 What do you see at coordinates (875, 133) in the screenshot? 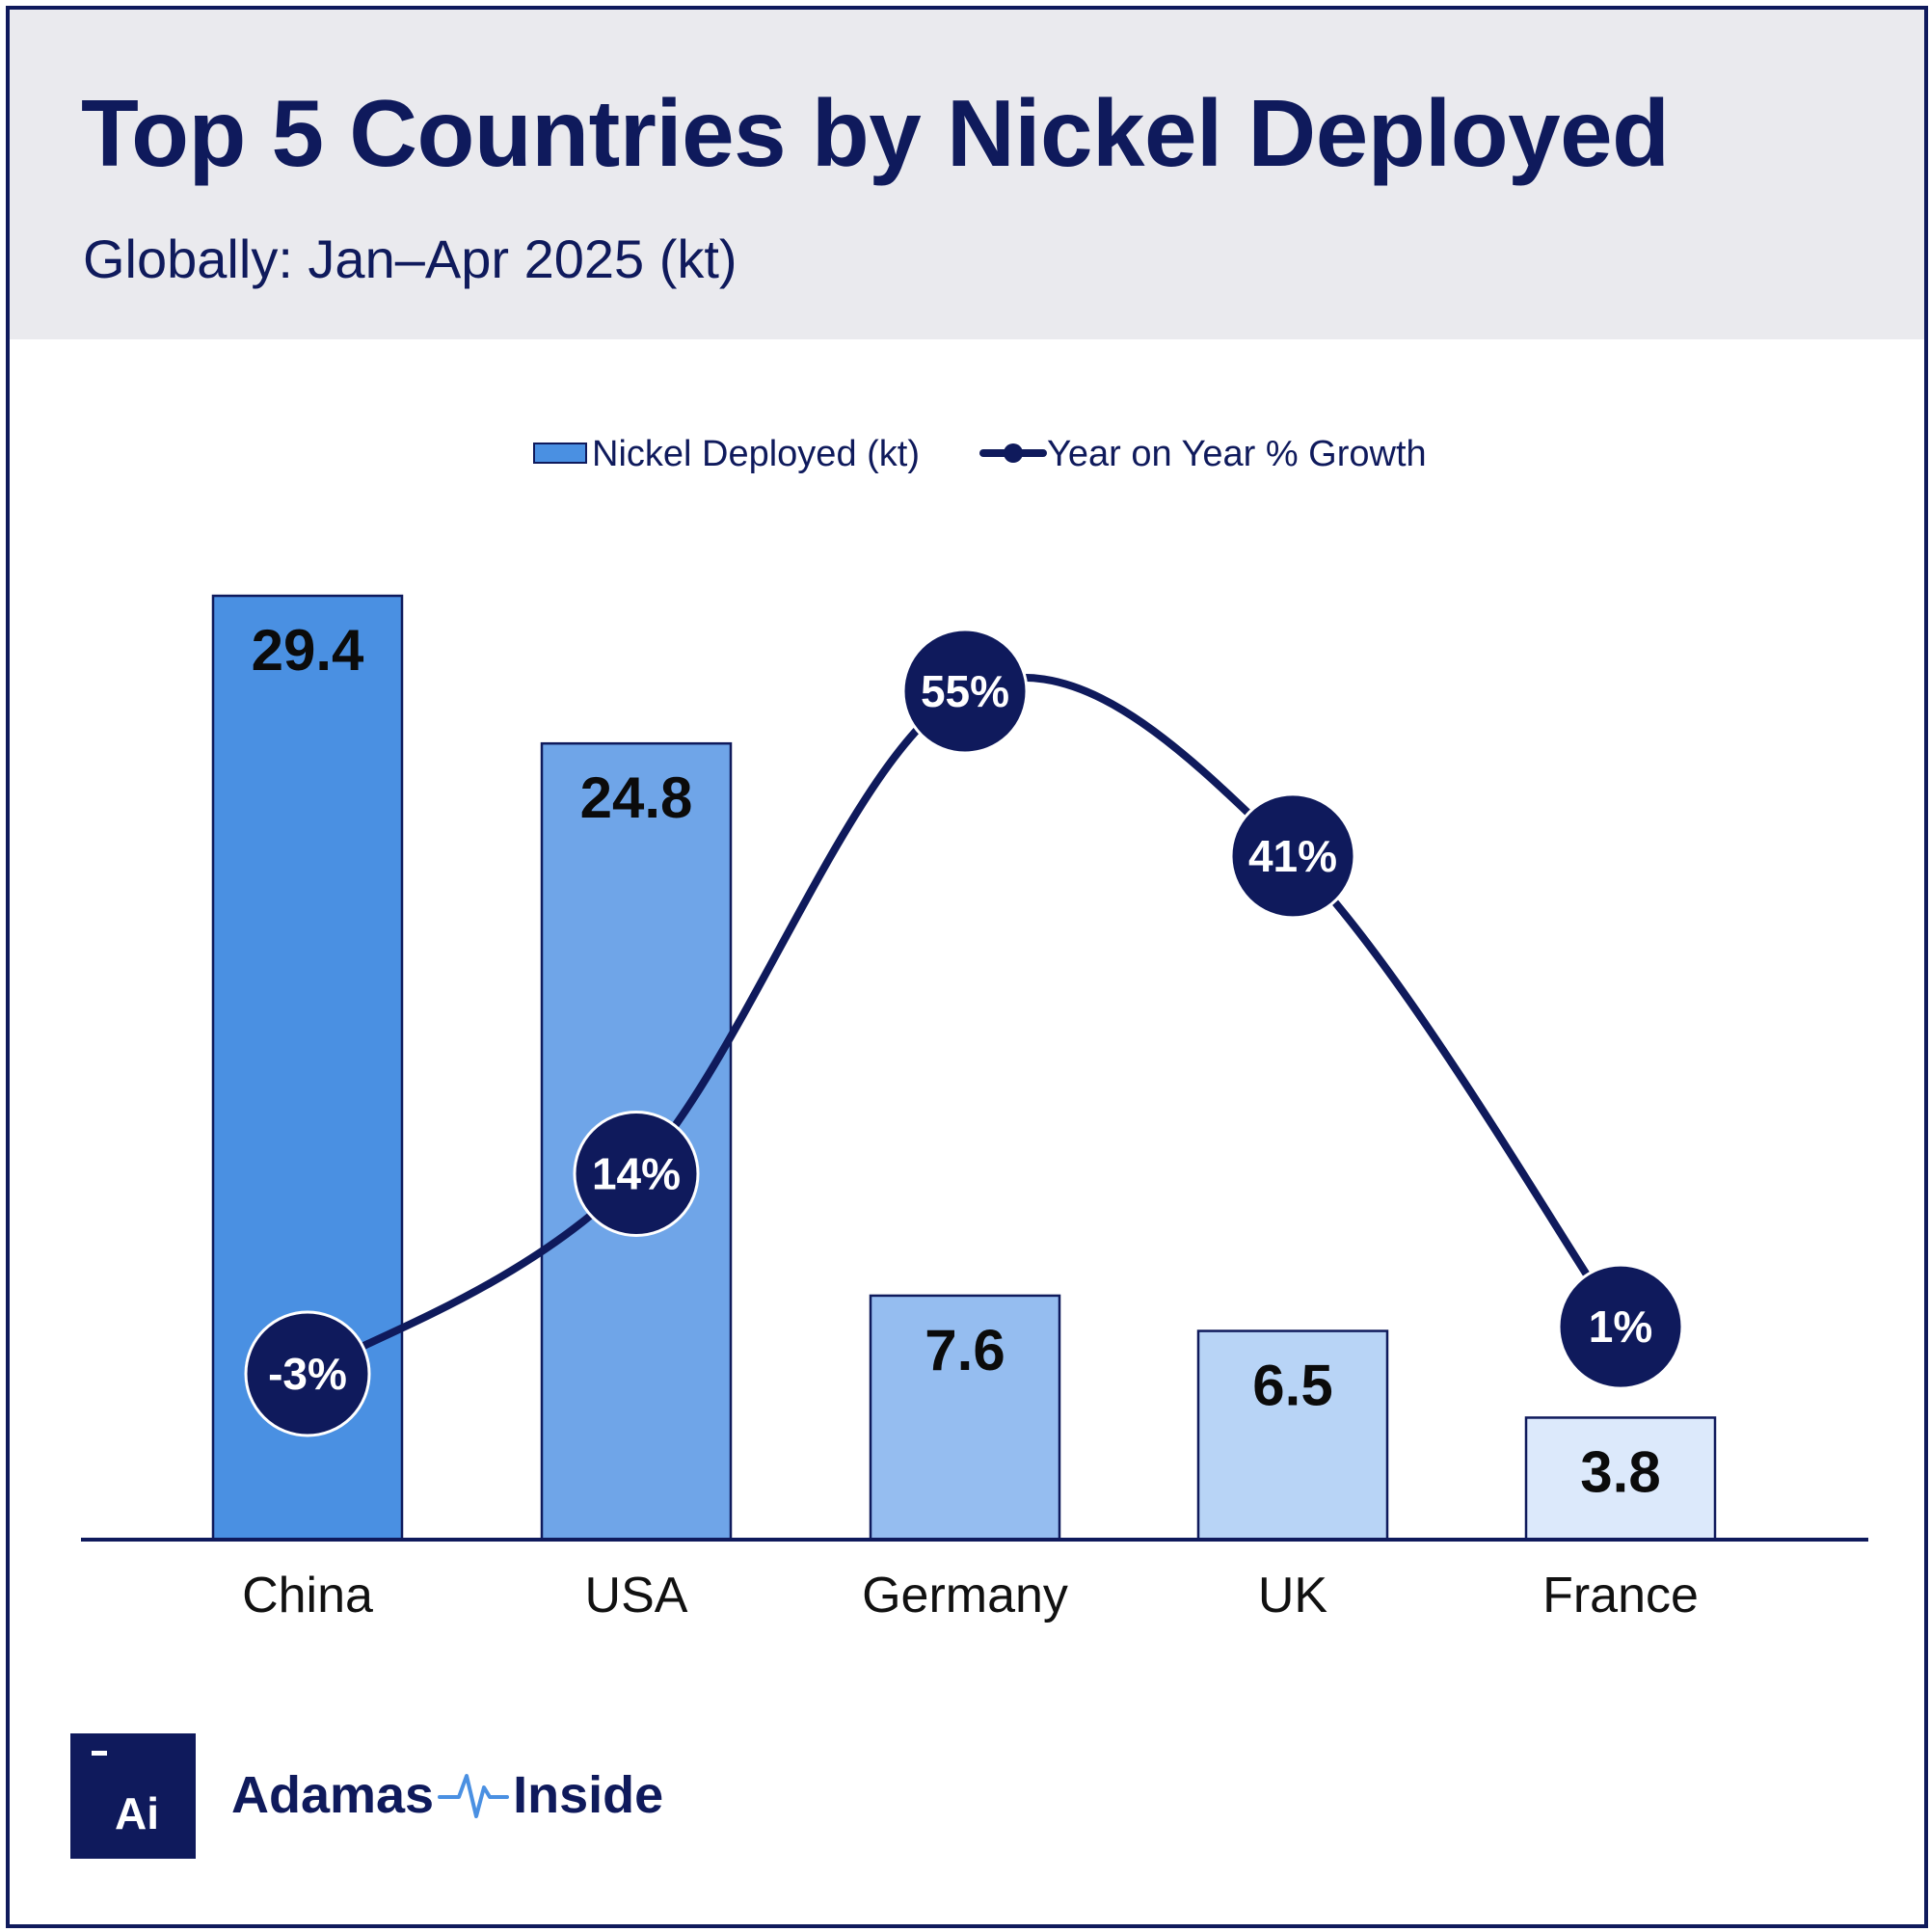
I see `chart-title: Top 5 Countries by Nickel Deployed` at bounding box center [875, 133].